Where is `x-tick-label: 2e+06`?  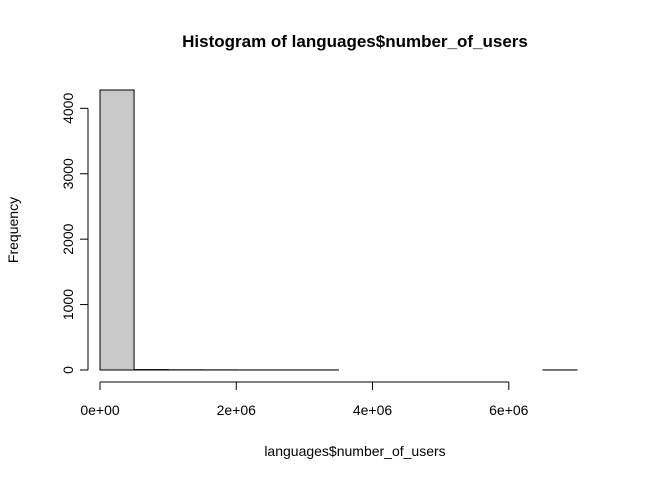
x-tick-label: 2e+06 is located at coordinates (237, 410).